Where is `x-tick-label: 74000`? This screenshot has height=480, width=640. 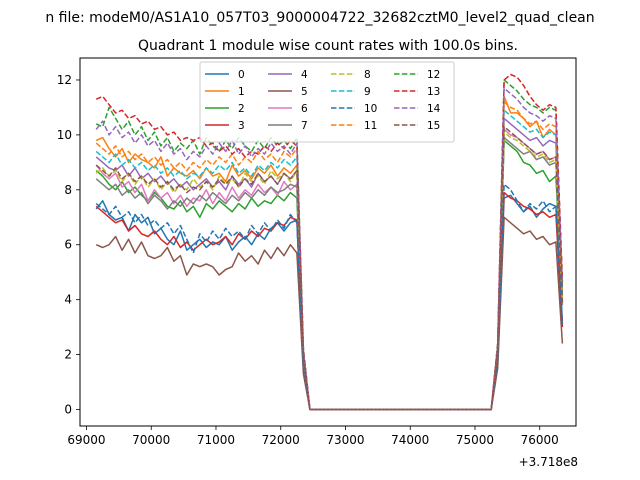
x-tick-label: 74000 is located at coordinates (410, 440).